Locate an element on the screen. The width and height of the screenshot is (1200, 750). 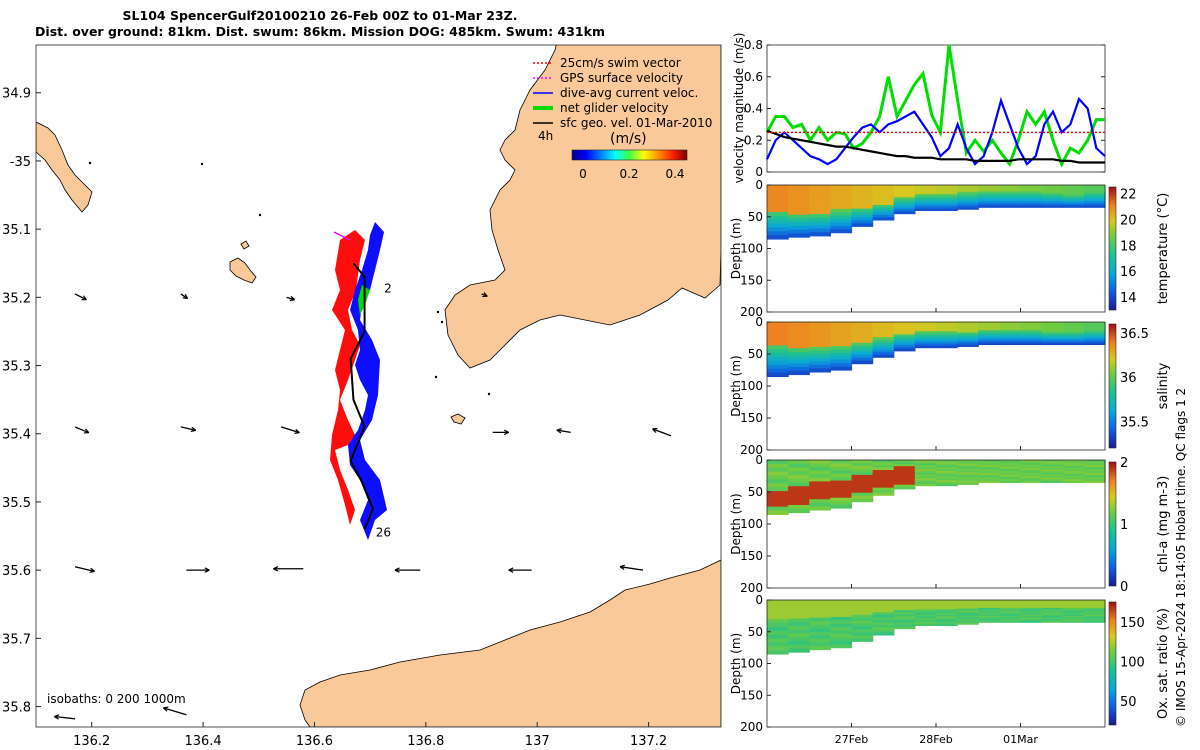
y-tick-label: 0.2 is located at coordinates (753, 140).